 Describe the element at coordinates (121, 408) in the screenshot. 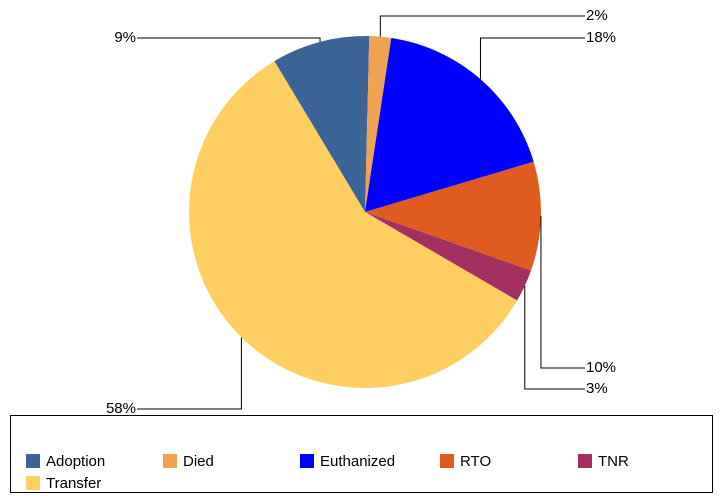

I see `data-label: 58%` at that location.